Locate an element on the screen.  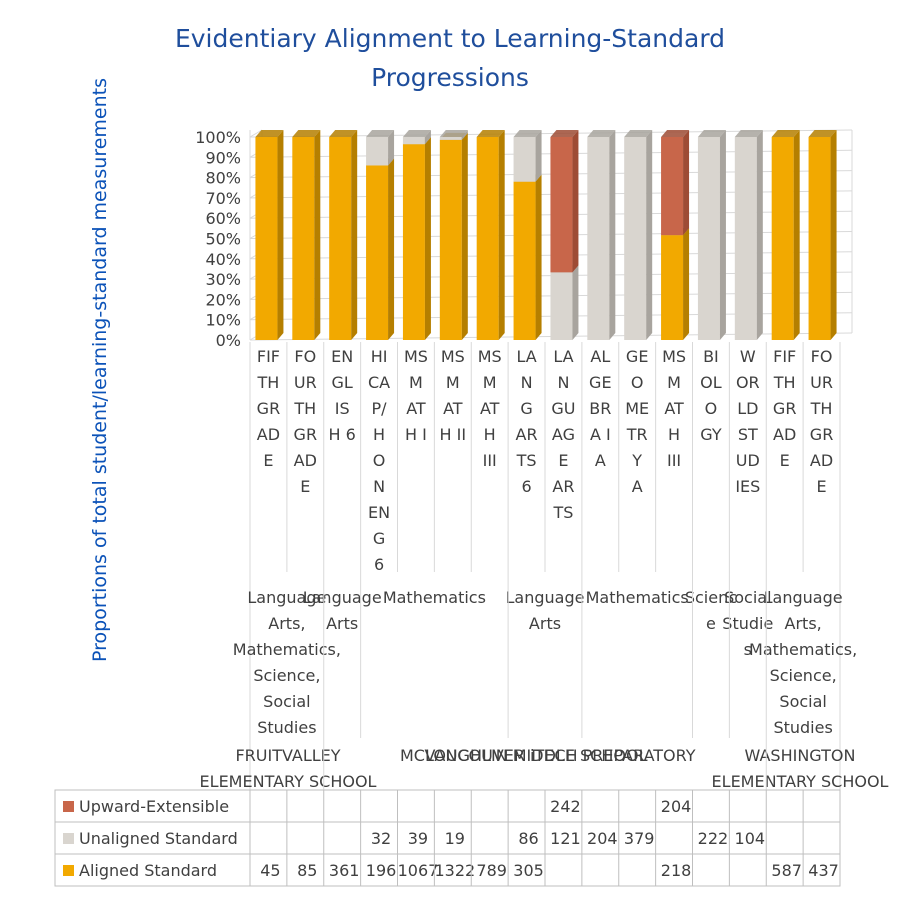
table-cell: 85 is located at coordinates (307, 870).